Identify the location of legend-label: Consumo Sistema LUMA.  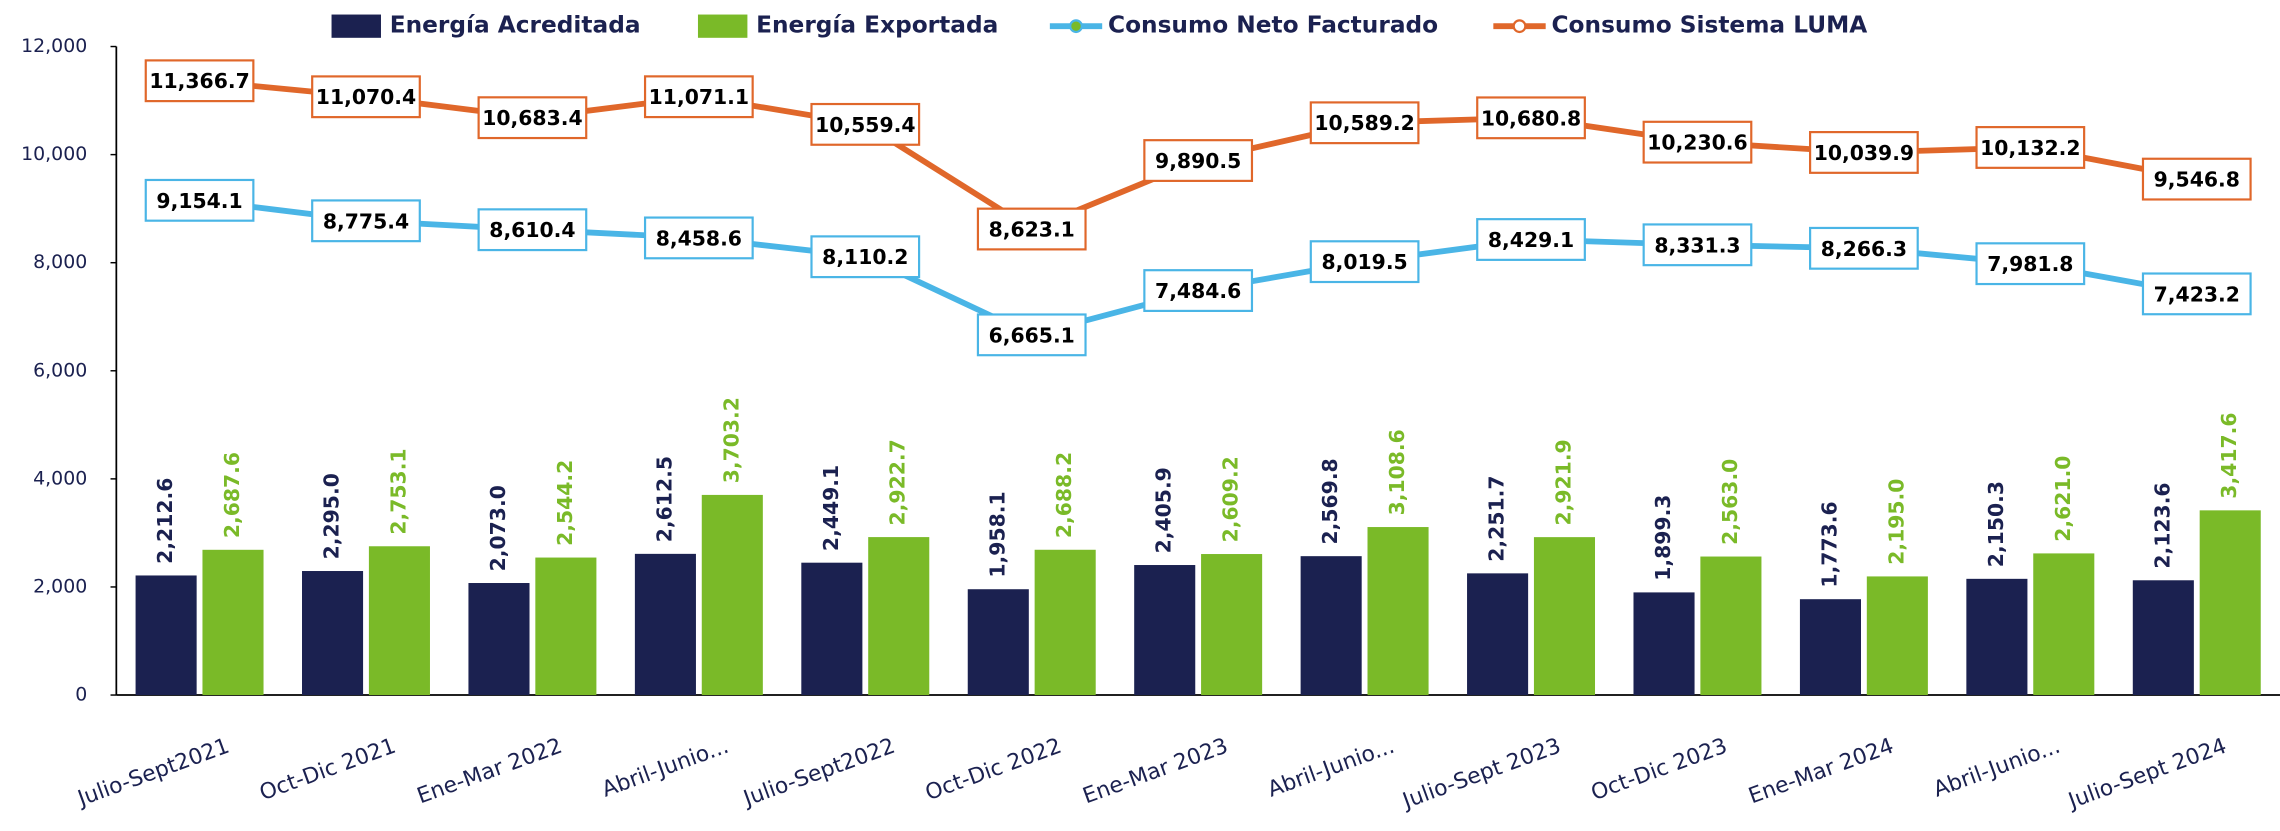
(1710, 25).